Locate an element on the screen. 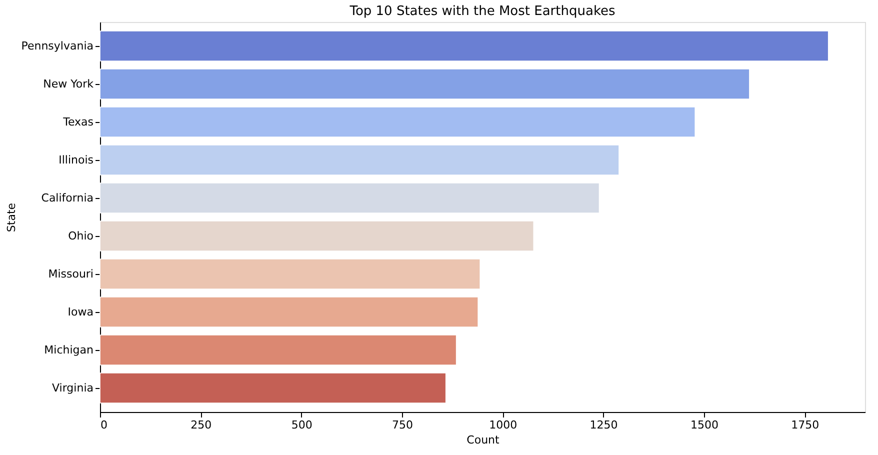 This screenshot has width=878, height=455. y-tick-label: Virginia is located at coordinates (73, 388).